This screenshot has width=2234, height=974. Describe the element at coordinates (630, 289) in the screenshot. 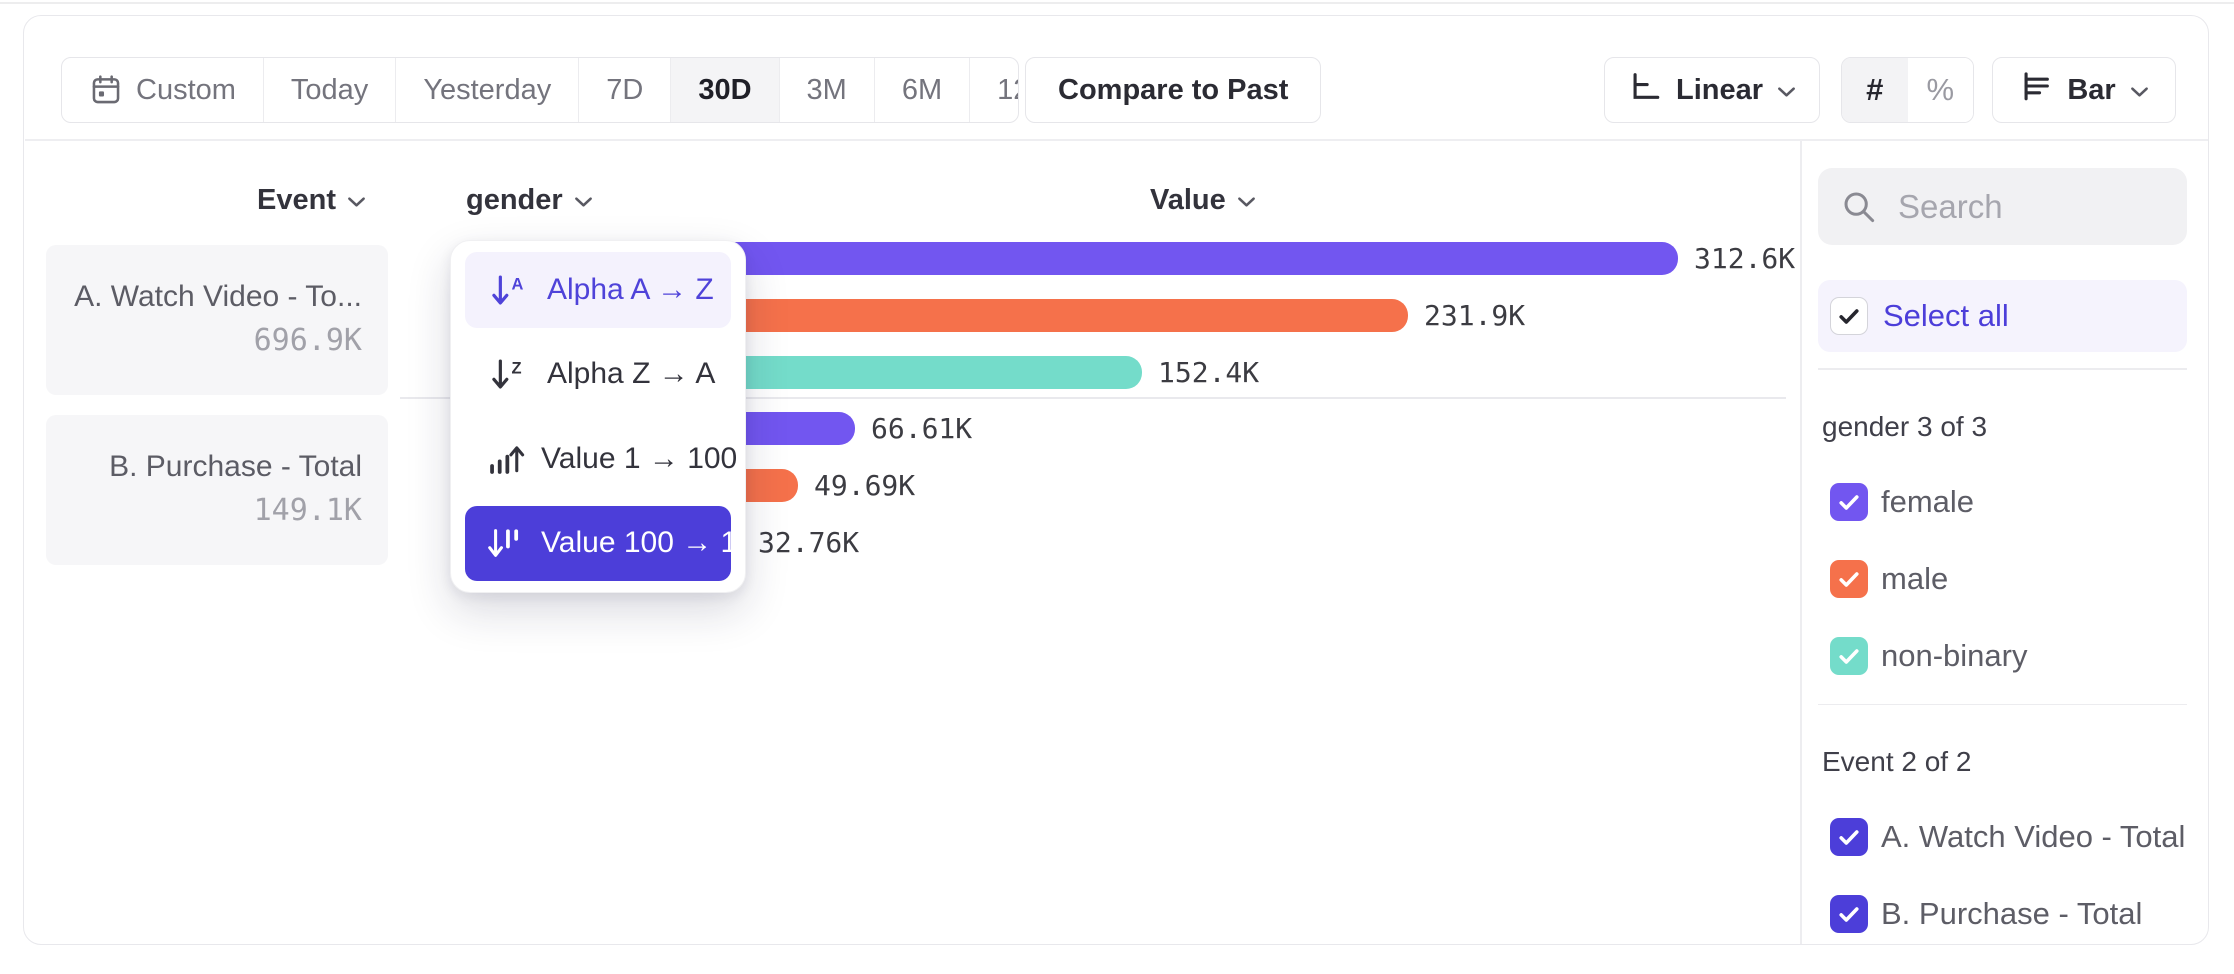

I see `sort-option-label: Alpha A → Z` at that location.